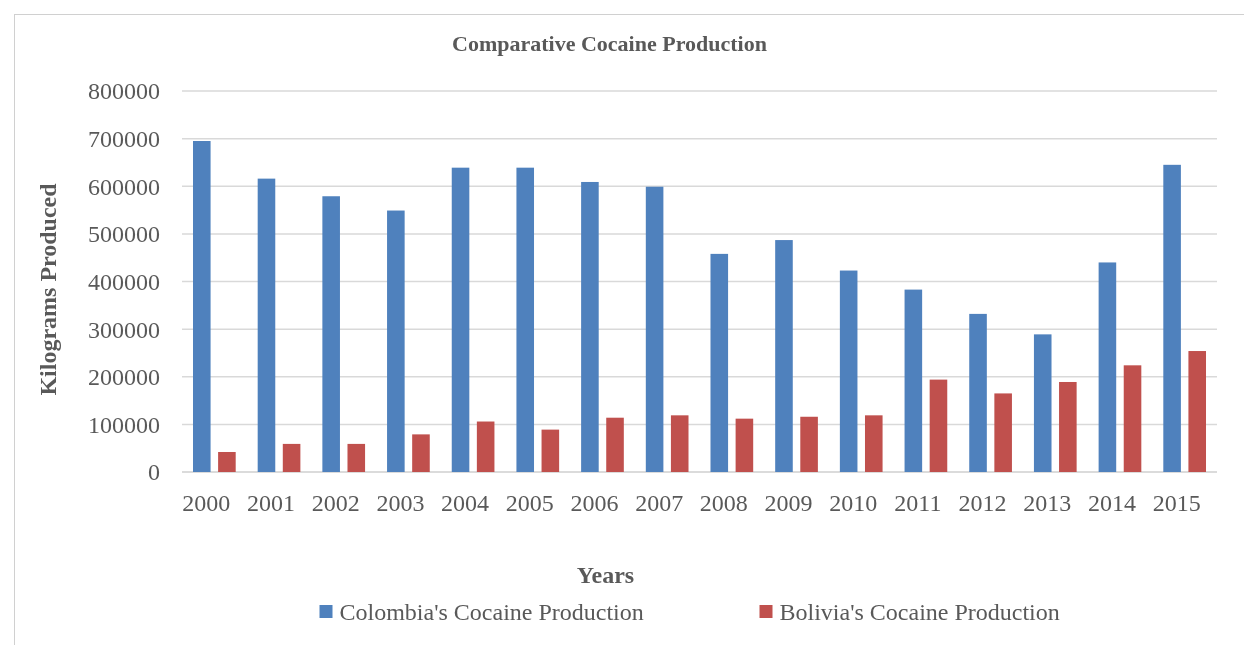 The height and width of the screenshot is (645, 1244). What do you see at coordinates (335, 503) in the screenshot?
I see `x-tick-label: 2002` at bounding box center [335, 503].